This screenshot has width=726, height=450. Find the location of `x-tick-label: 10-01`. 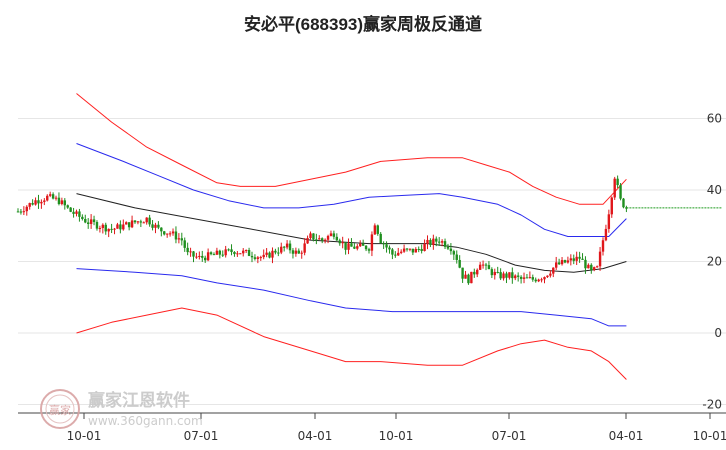

x-tick-label: 10-01 is located at coordinates (84, 436).